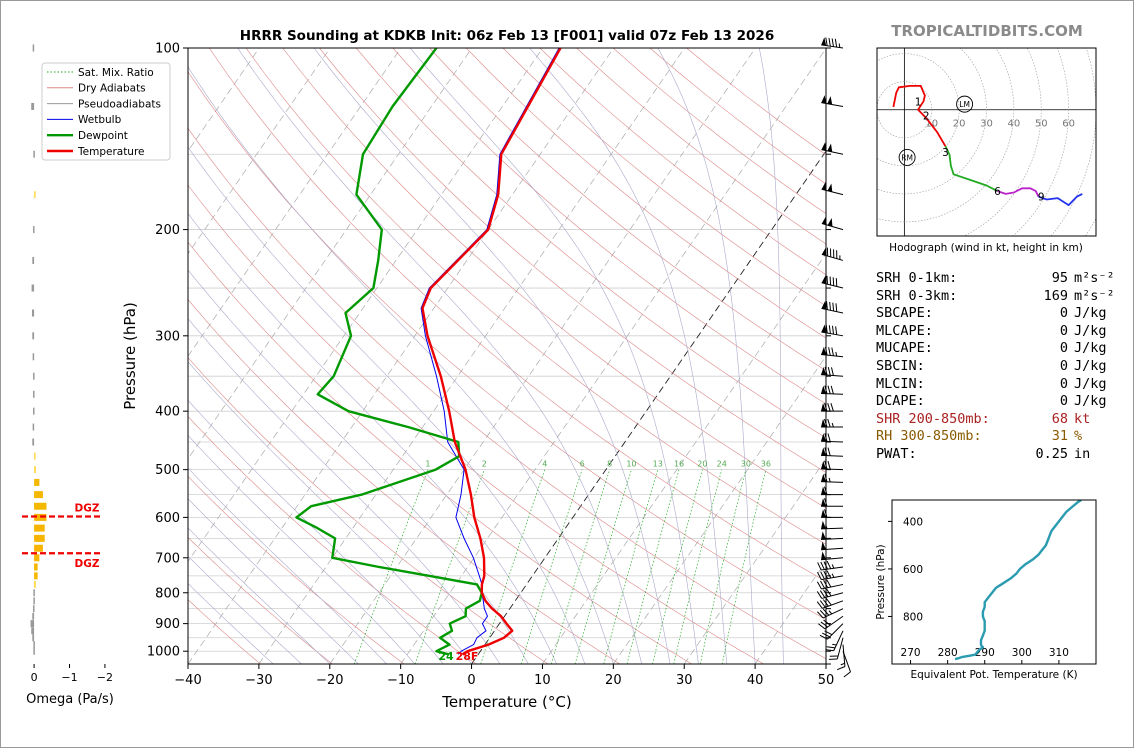  What do you see at coordinates (917, 295) in the screenshot?
I see `parameter-label: SRH 0-3km:` at bounding box center [917, 295].